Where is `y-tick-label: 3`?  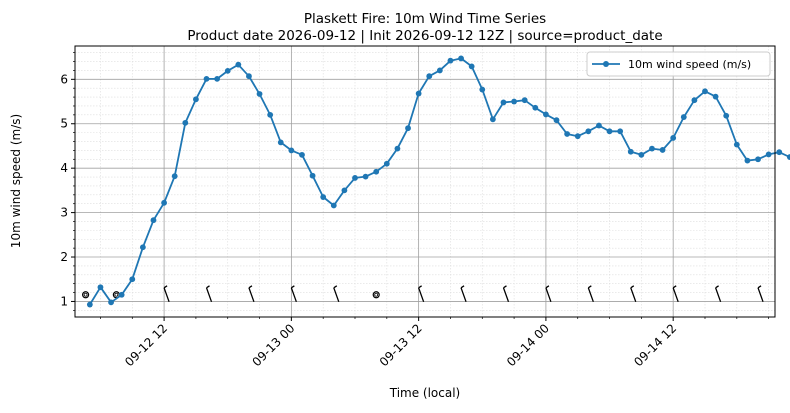 y-tick-label: 3 is located at coordinates (64, 213).